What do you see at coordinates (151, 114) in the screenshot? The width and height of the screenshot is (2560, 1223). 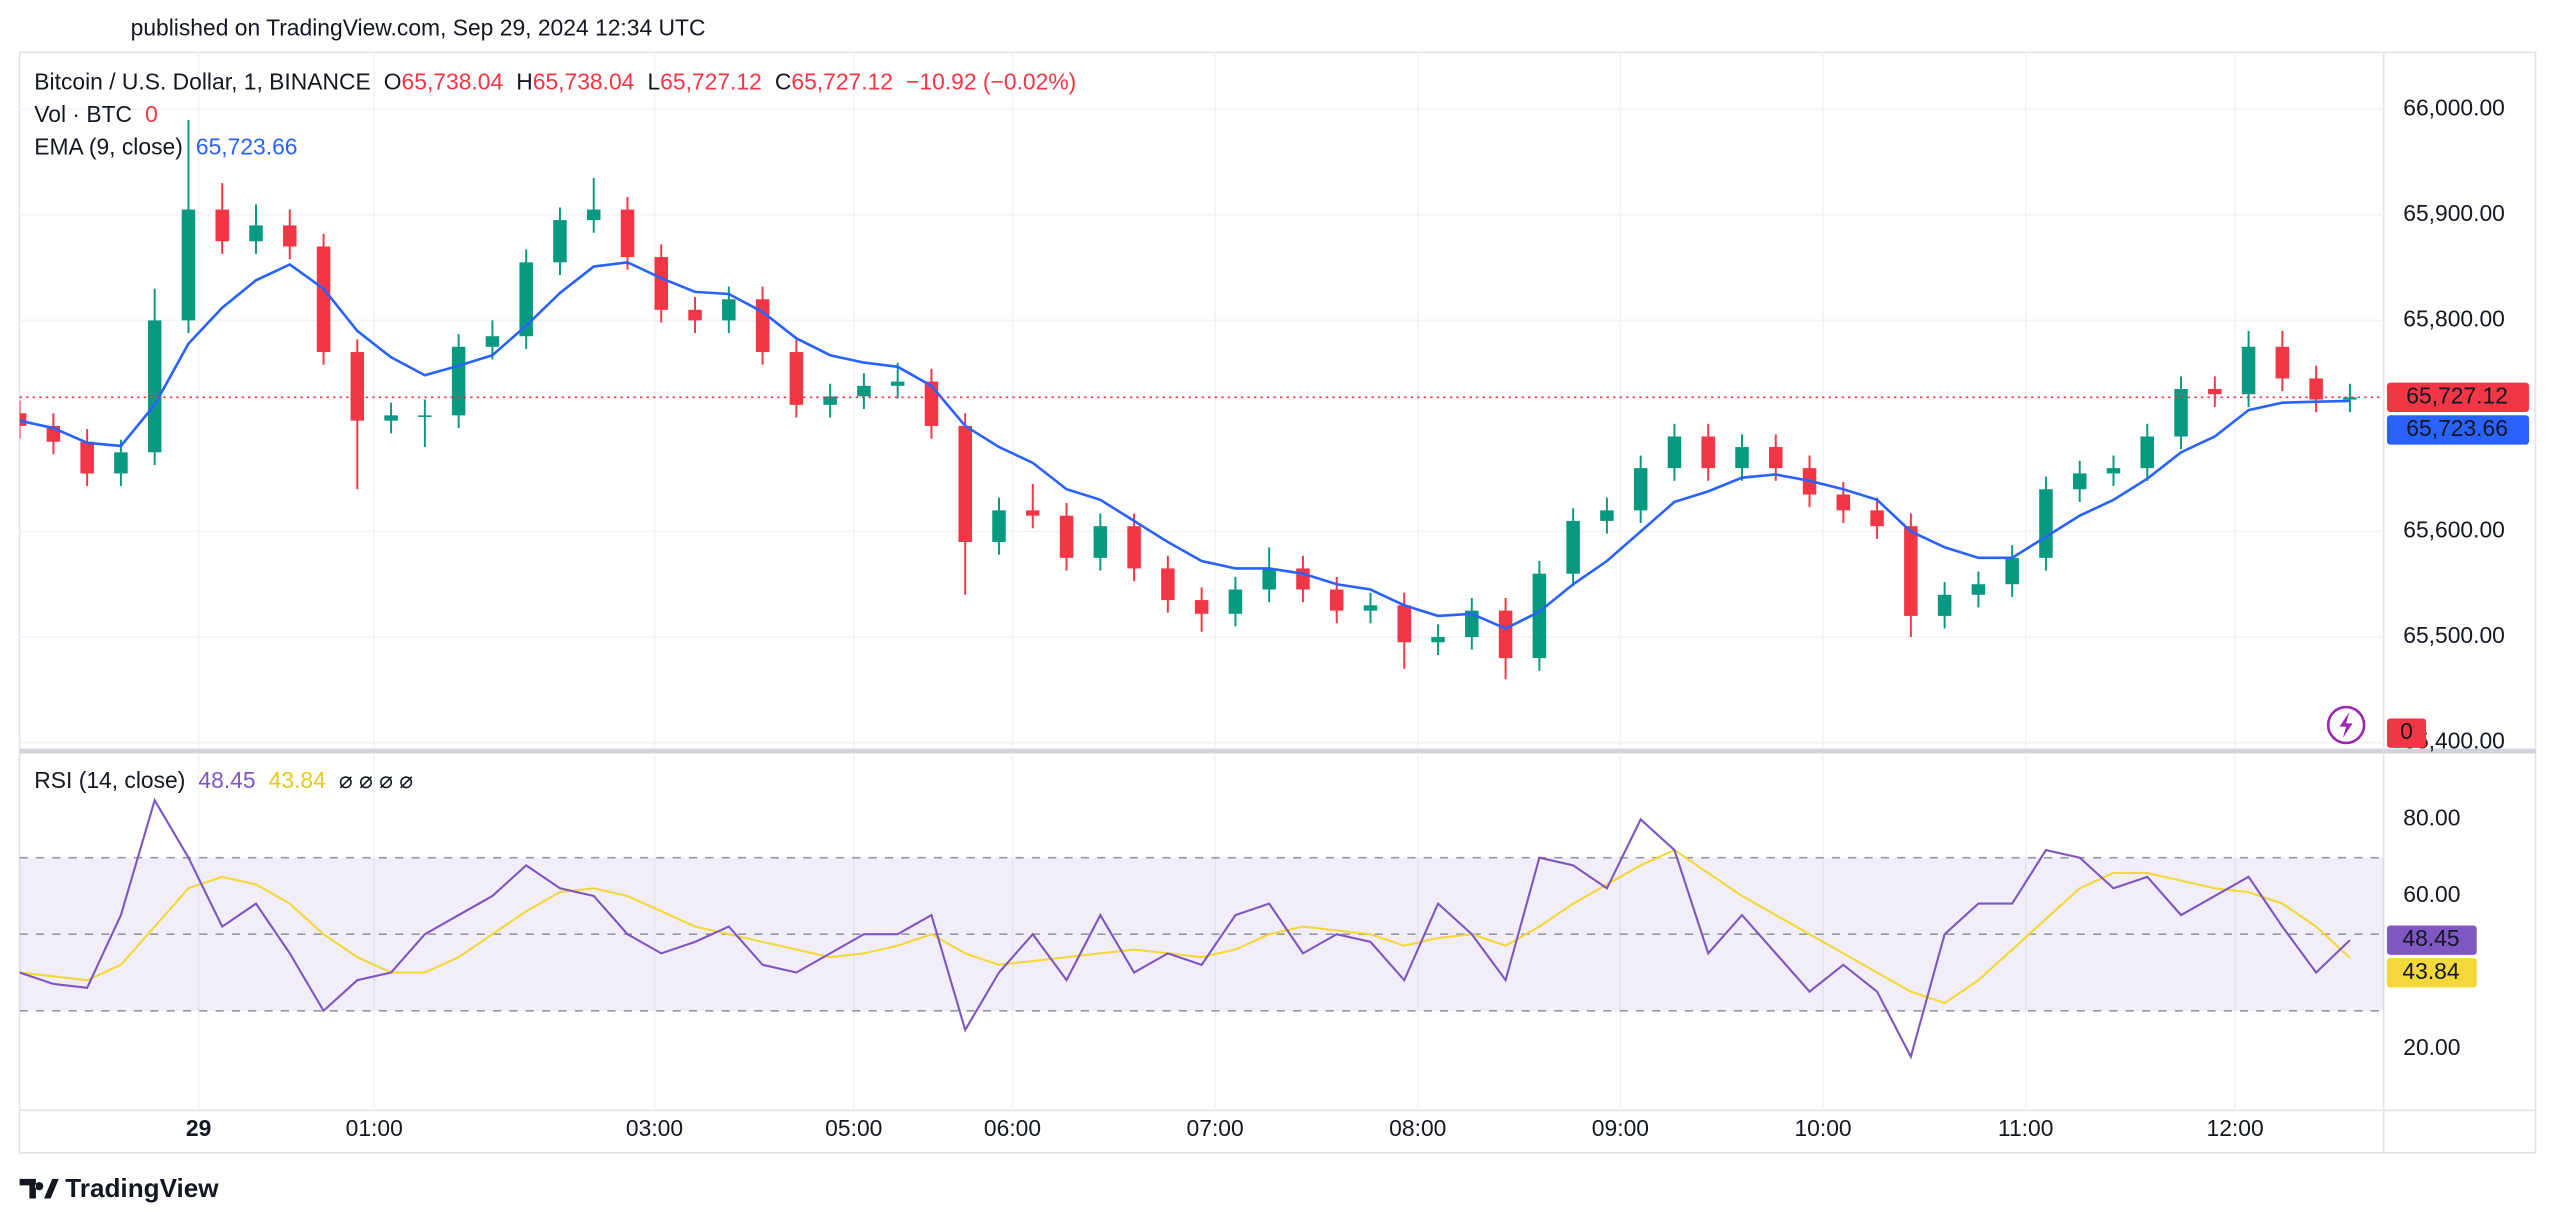 I see `volume-value: 0` at bounding box center [151, 114].